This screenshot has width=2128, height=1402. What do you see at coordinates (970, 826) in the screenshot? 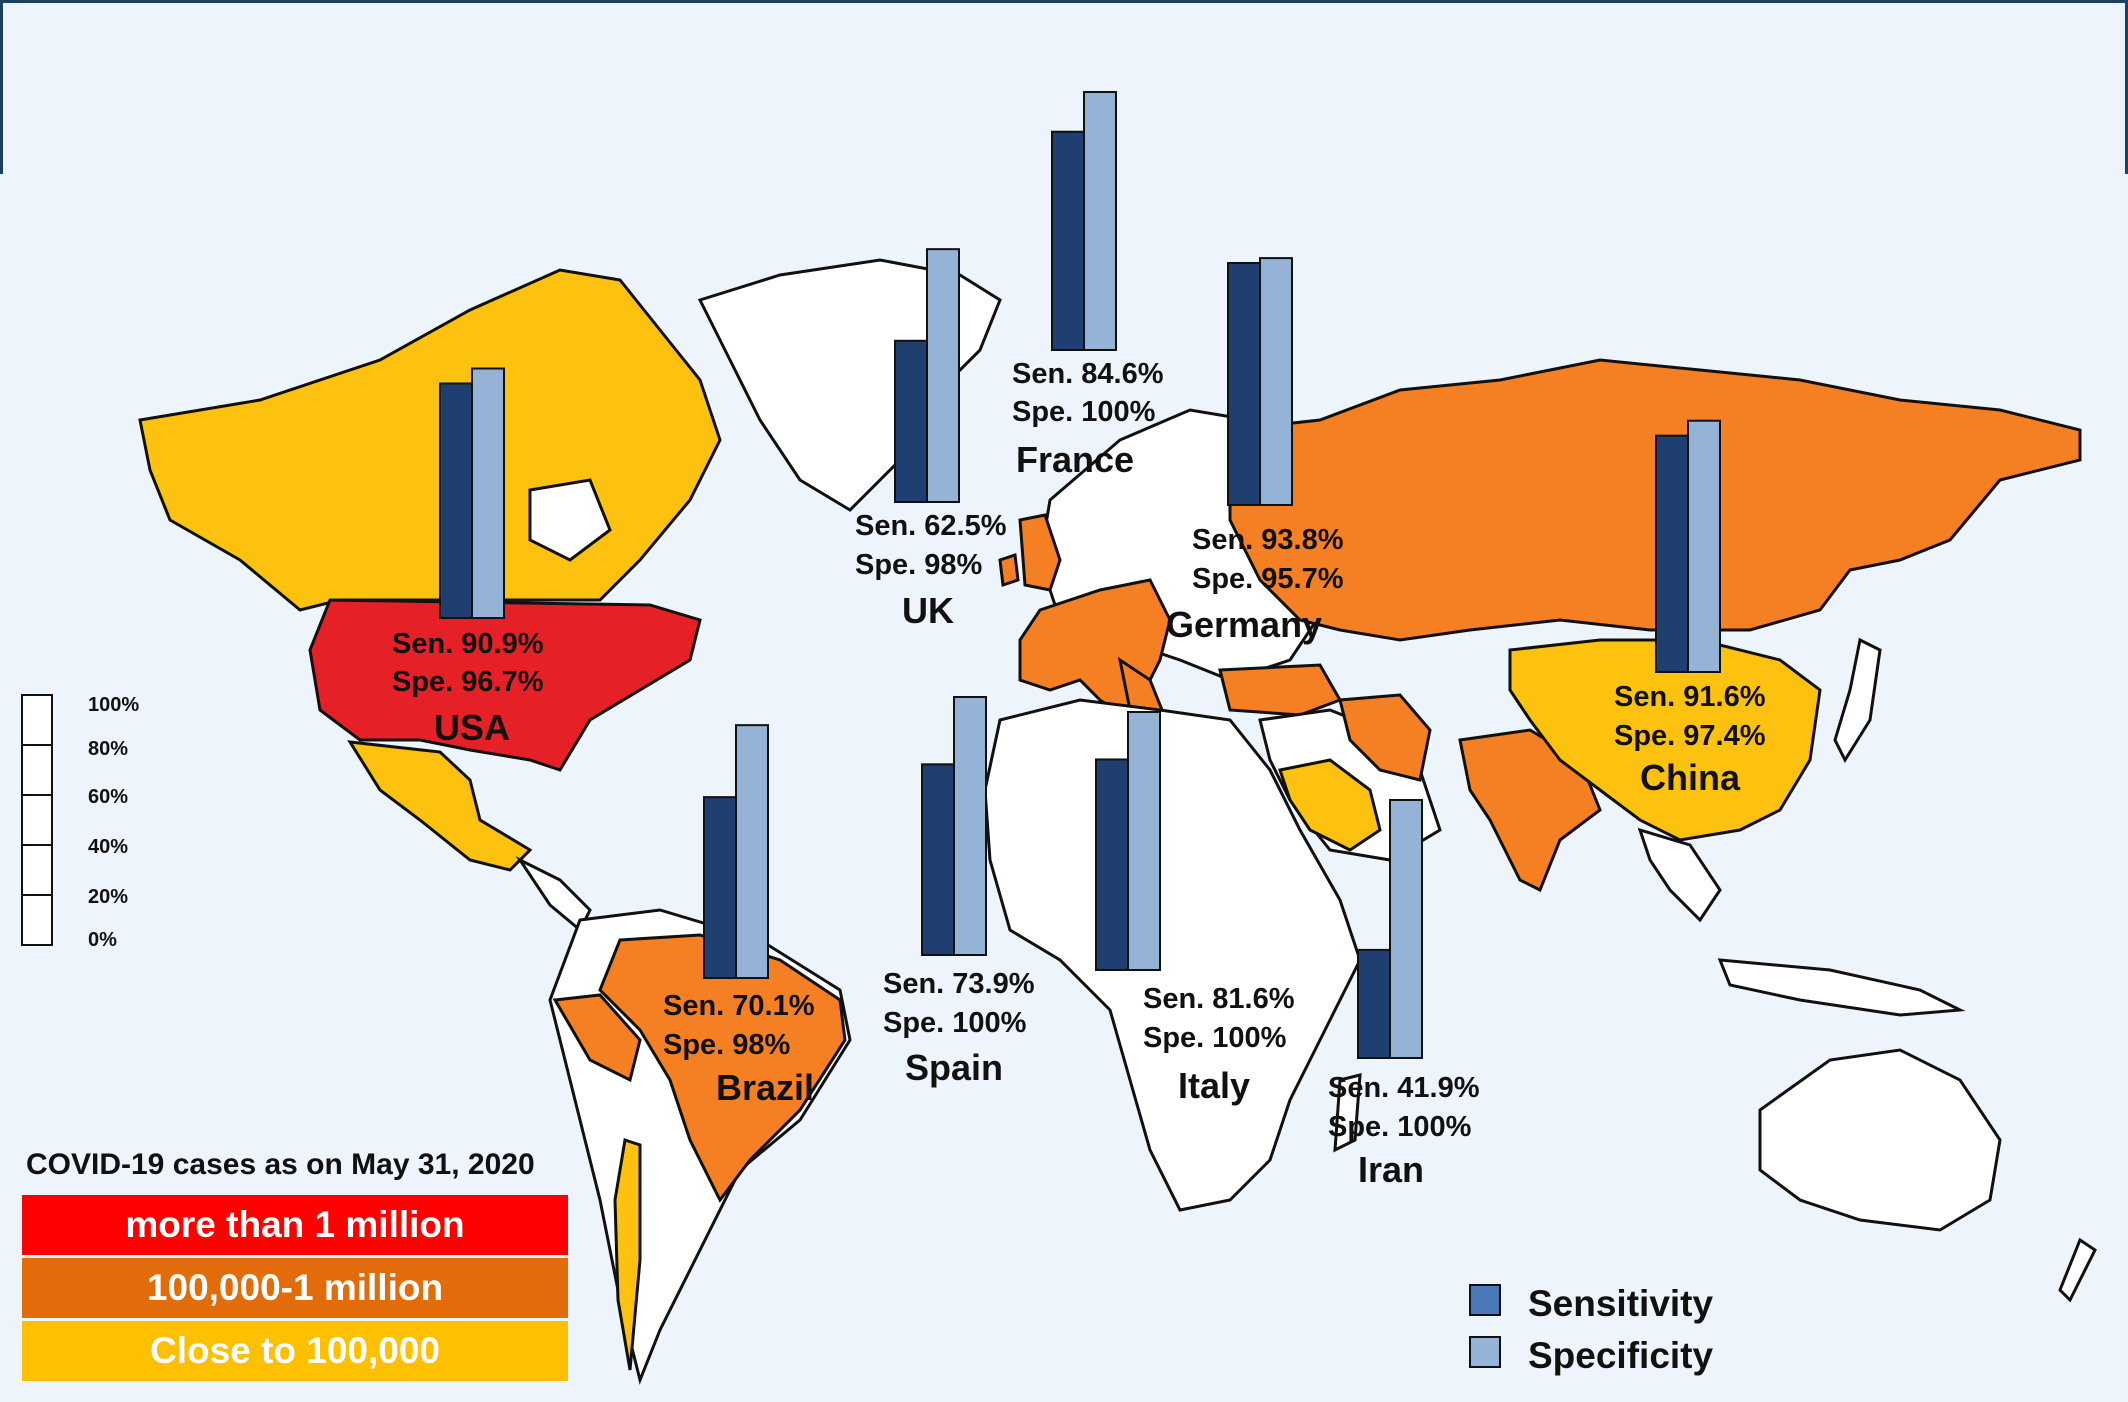
I see `spain-specificity-bar` at bounding box center [970, 826].